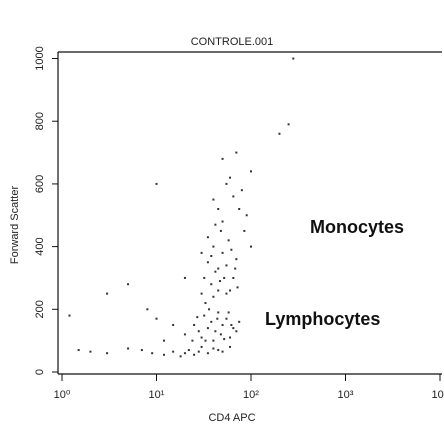  Describe the element at coordinates (438, 395) in the screenshot. I see `x-tick-label: 10⁴` at that location.